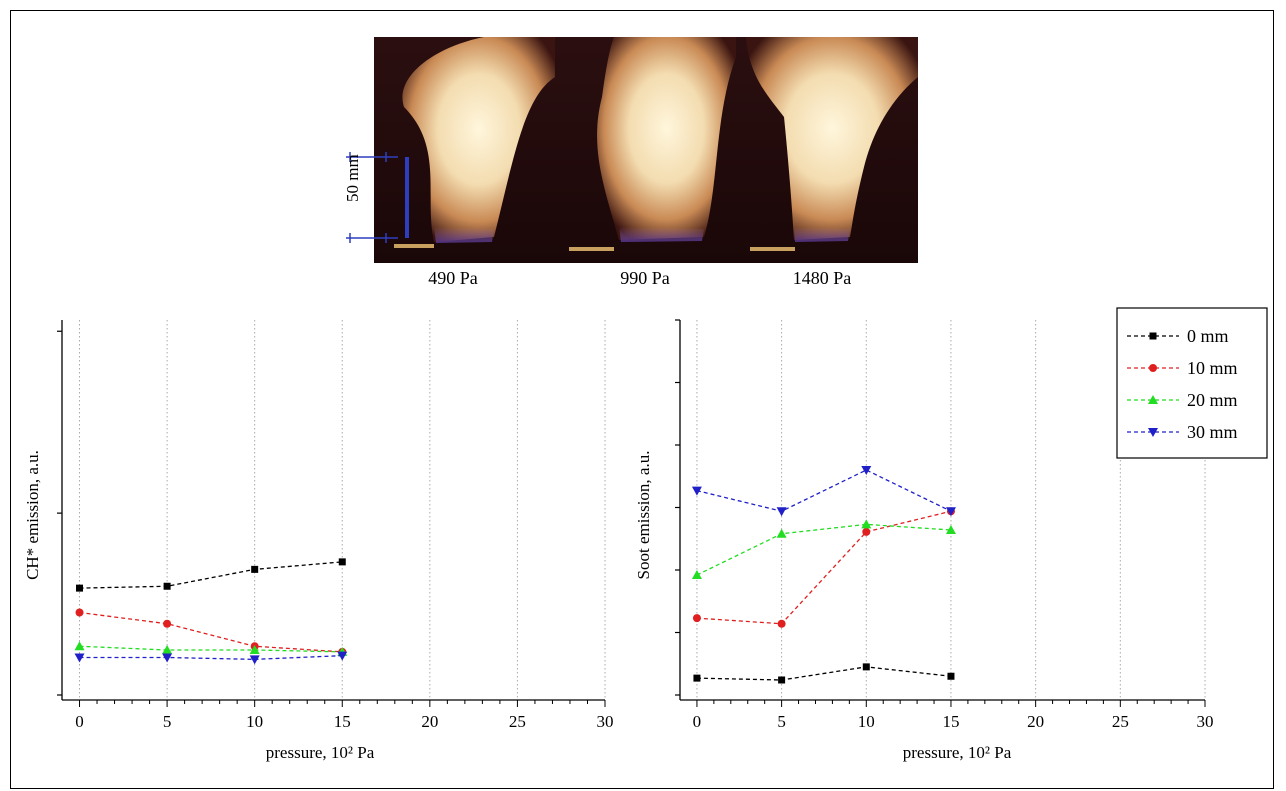 This screenshot has width=1286, height=791. Describe the element at coordinates (643, 515) in the screenshot. I see `y-axis-label: Soot emission, a.u.` at that location.